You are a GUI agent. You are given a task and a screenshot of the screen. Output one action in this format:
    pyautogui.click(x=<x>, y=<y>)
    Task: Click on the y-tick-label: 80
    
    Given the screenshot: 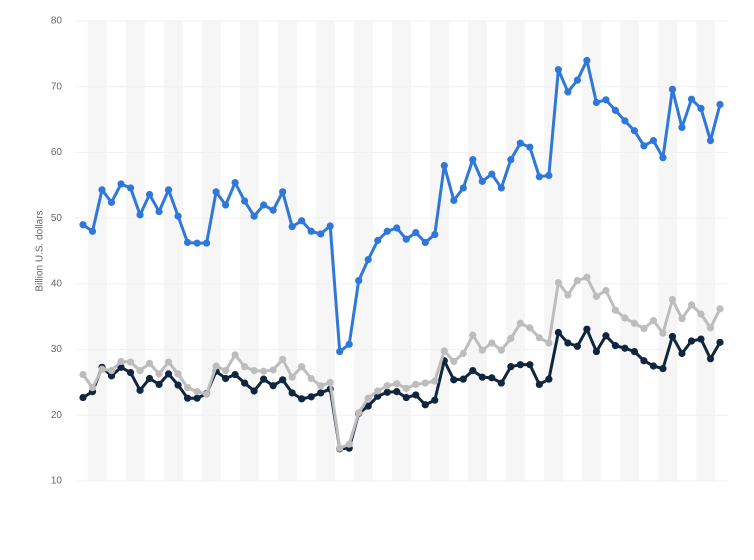 What is the action you would take?
    pyautogui.click(x=57, y=21)
    